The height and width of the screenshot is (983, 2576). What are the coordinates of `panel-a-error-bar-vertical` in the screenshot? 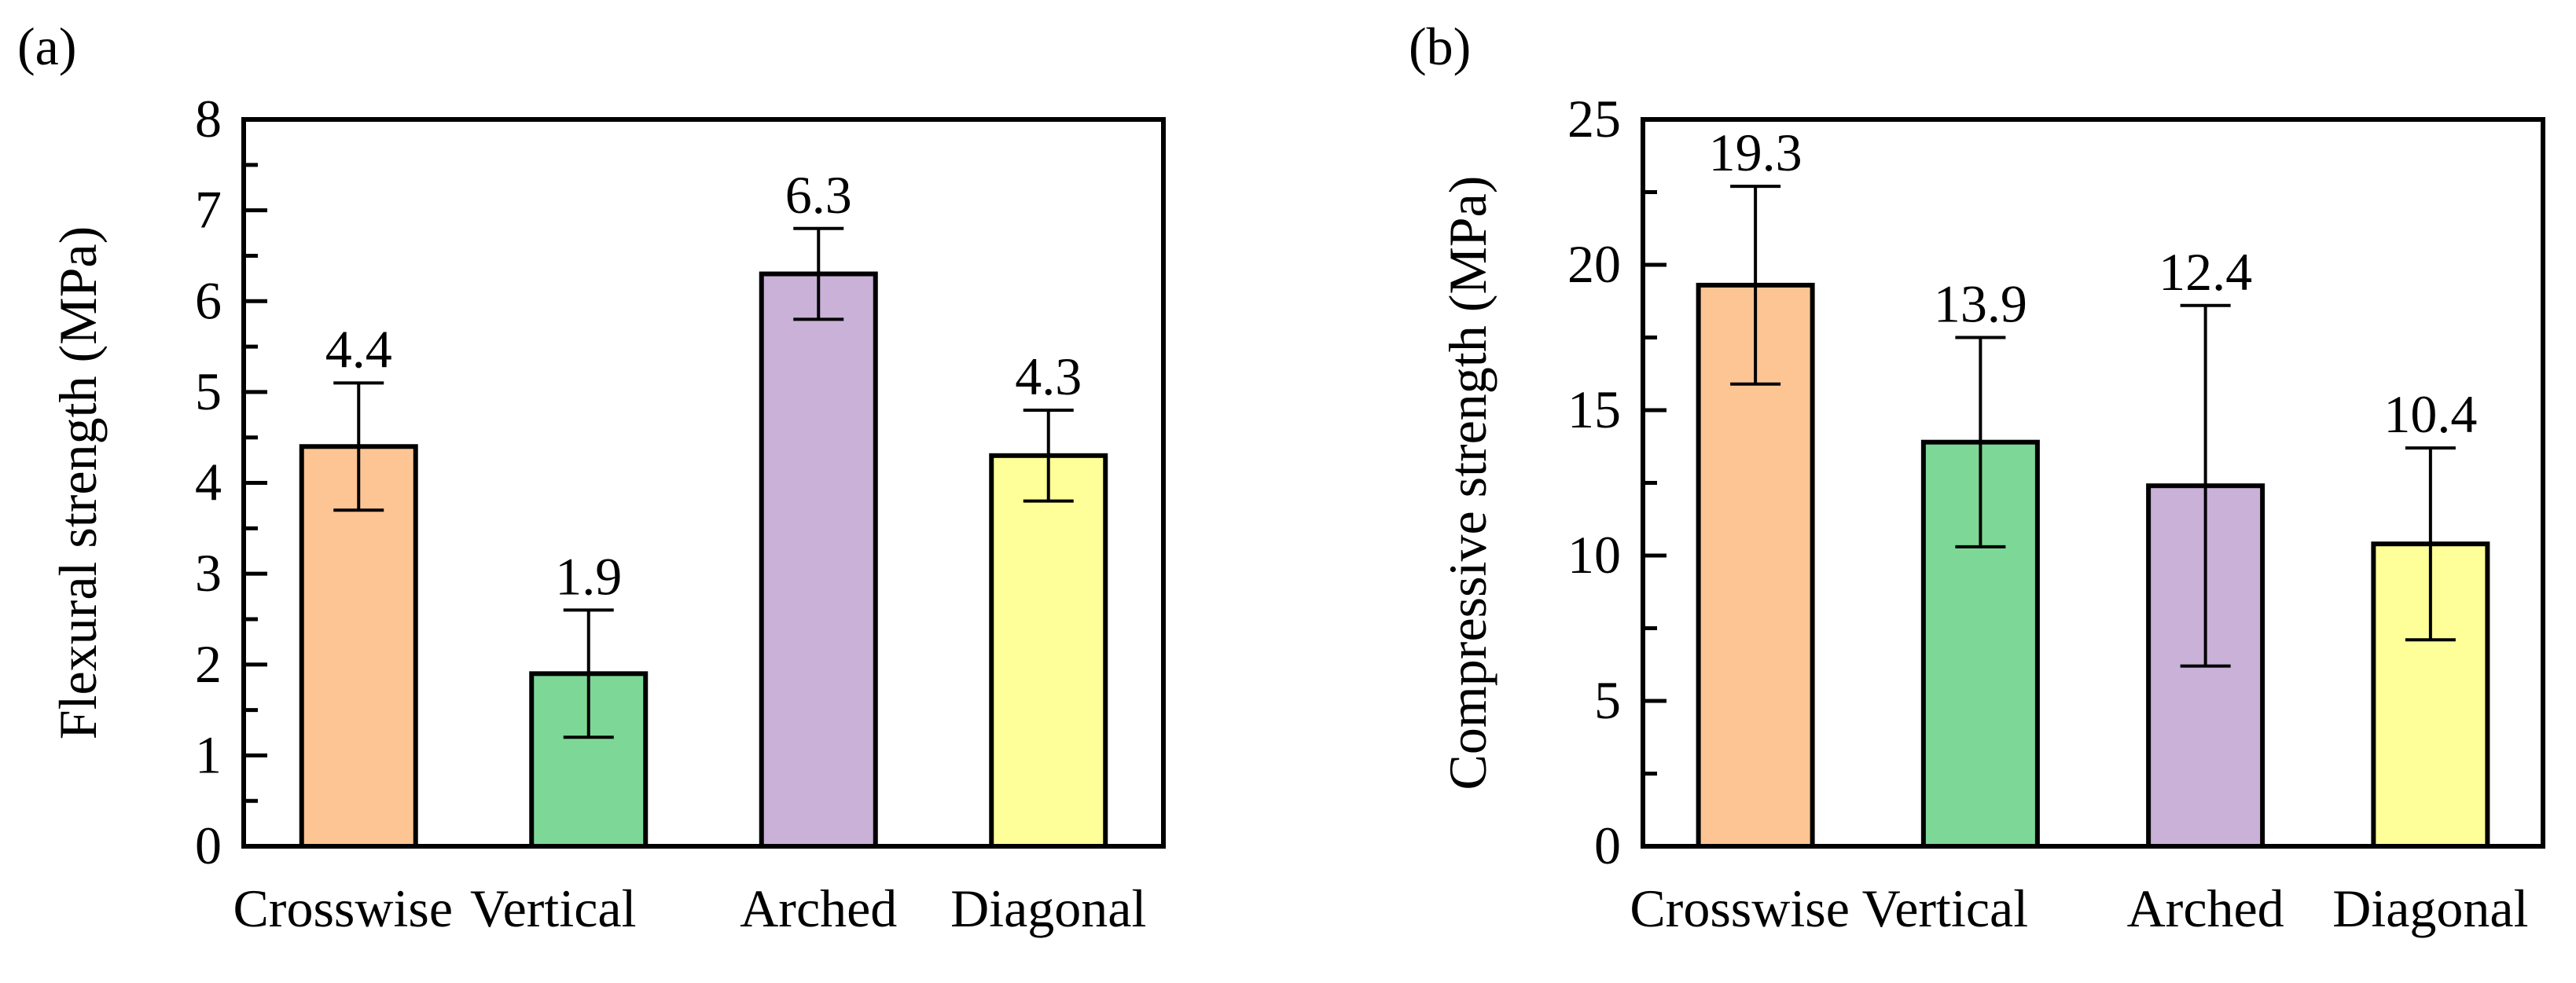 It's located at (588, 673).